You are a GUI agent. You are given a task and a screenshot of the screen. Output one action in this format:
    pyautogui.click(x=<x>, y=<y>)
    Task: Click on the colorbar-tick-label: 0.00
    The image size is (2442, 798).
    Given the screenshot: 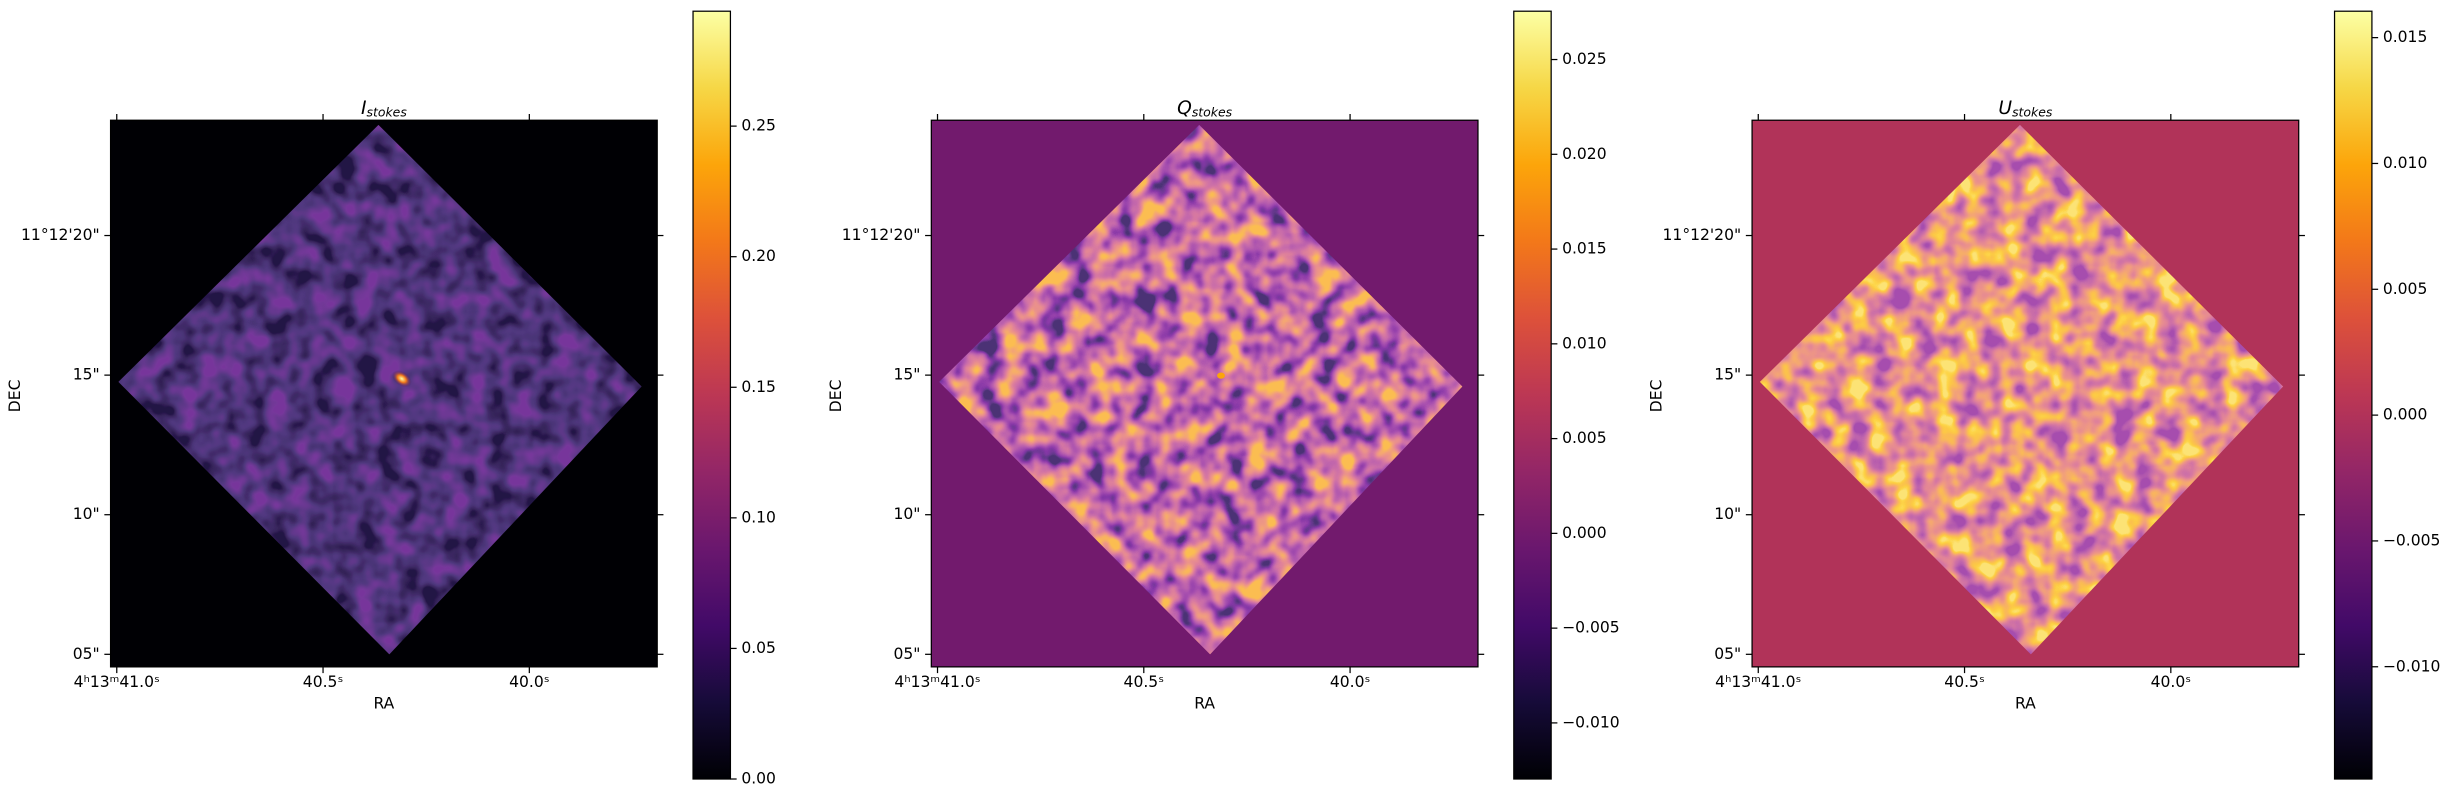 What is the action you would take?
    pyautogui.click(x=758, y=779)
    